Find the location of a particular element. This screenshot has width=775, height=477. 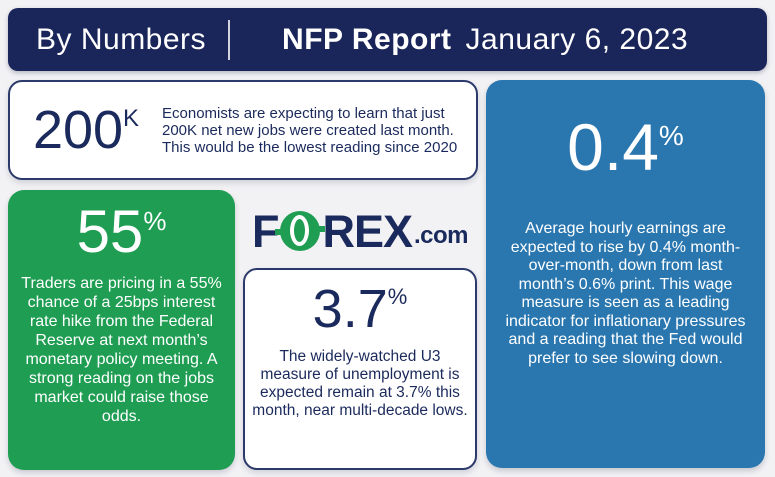

rate-hike-stat: 55% is located at coordinates (121, 232).